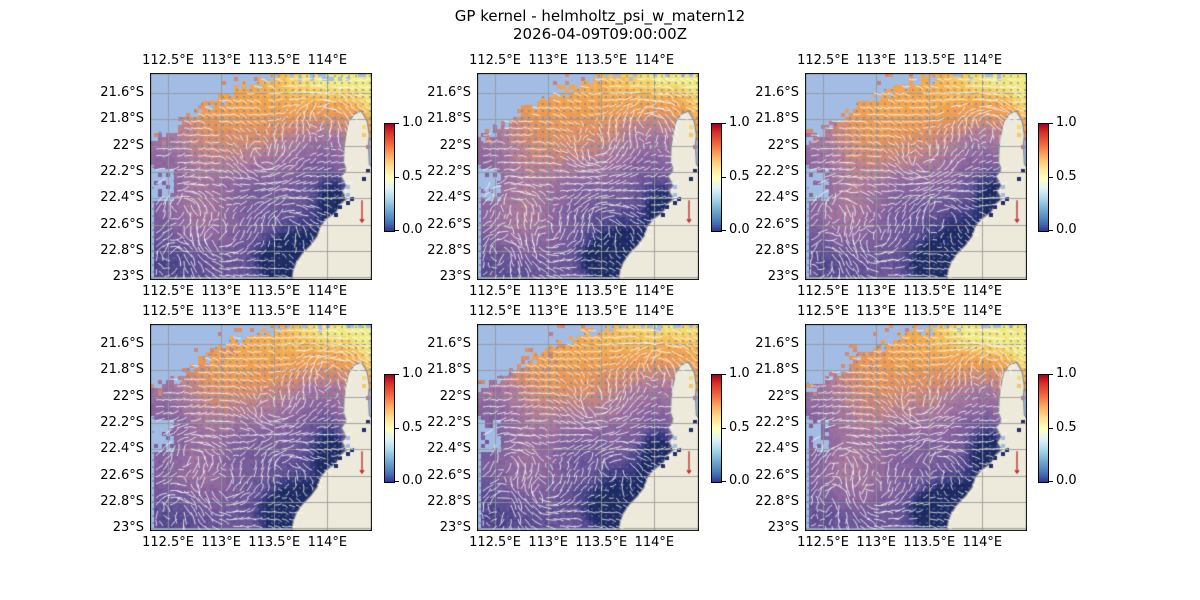  I want to click on map-canvas-r0c2, so click(916, 176).